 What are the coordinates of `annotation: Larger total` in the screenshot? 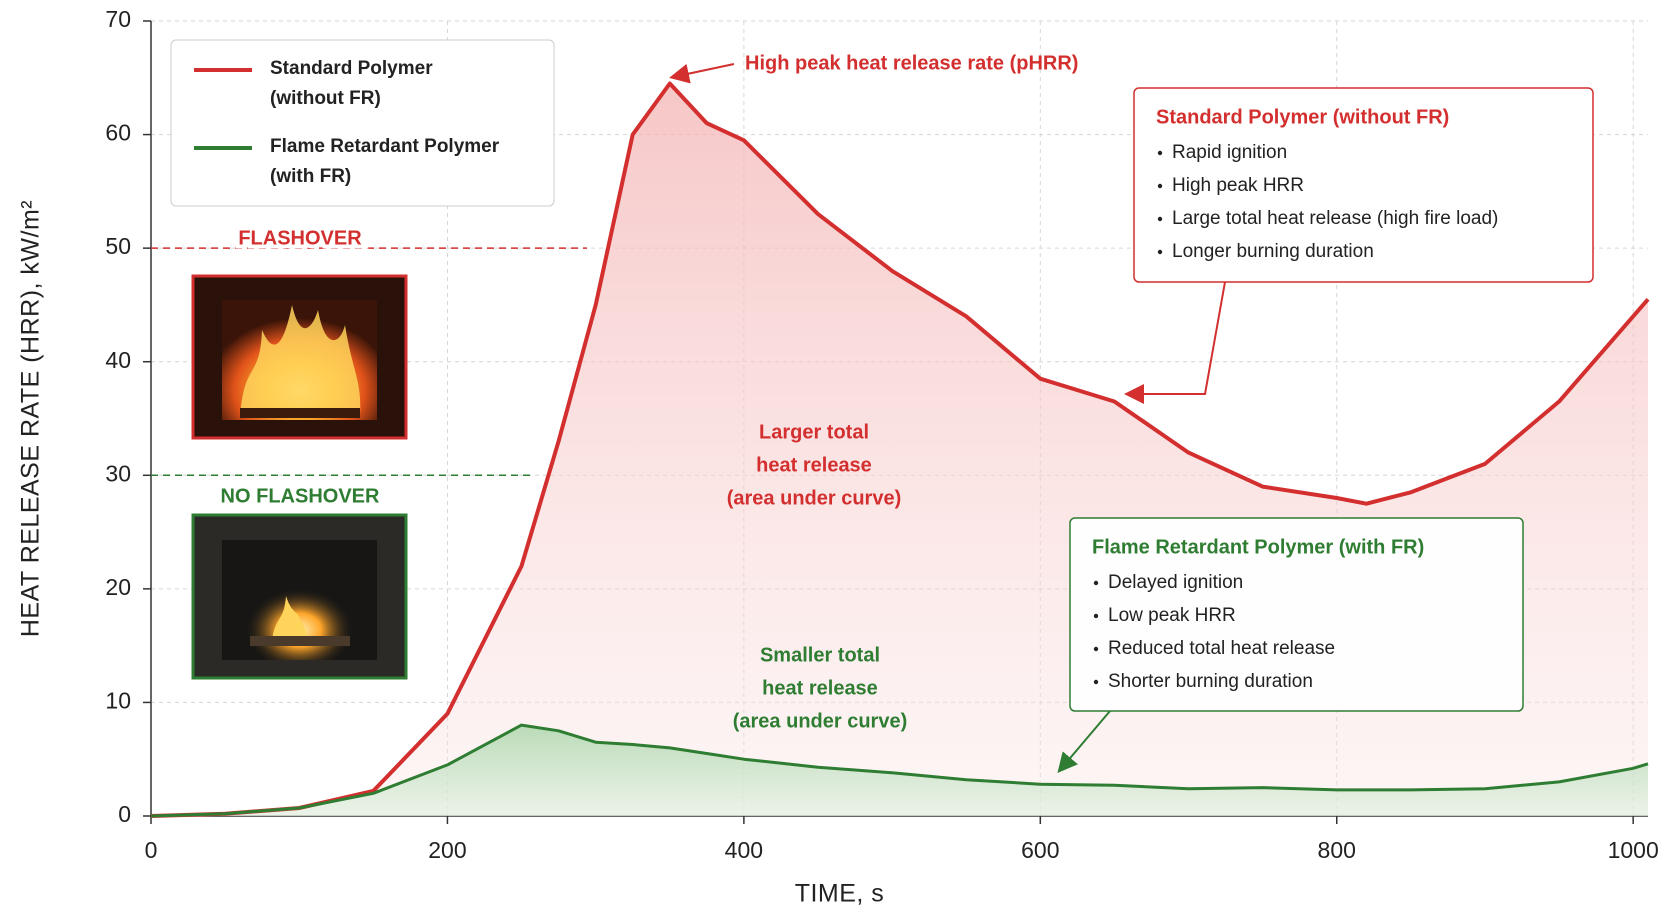 It's located at (814, 432).